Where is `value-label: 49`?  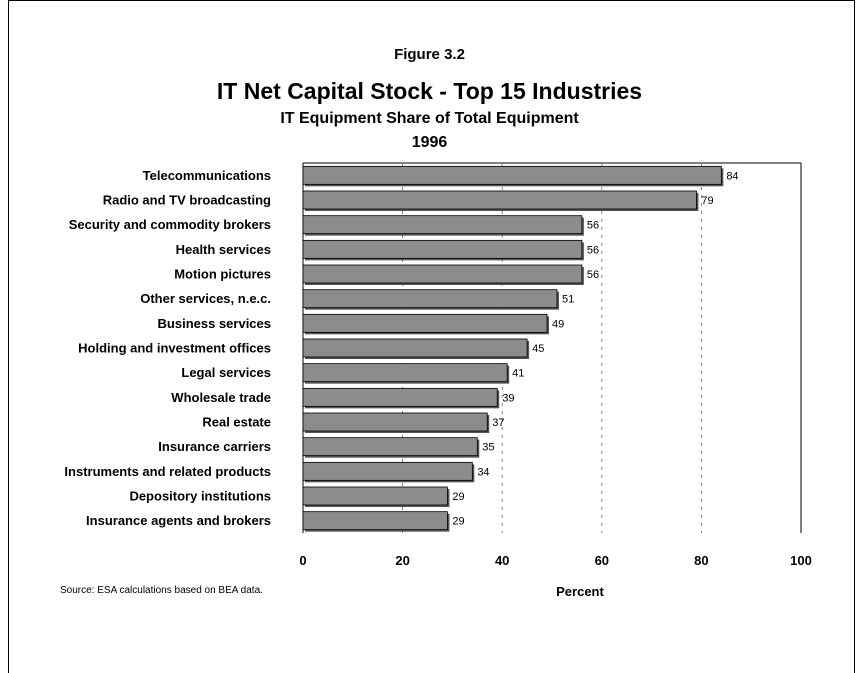
value-label: 49 is located at coordinates (558, 324).